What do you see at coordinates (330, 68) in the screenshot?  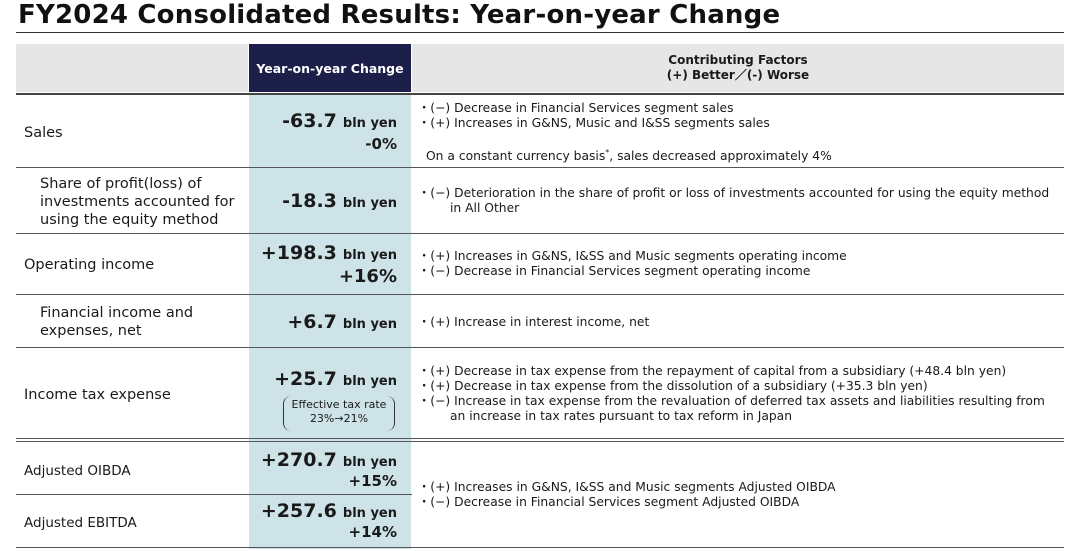 I see `header-yoy: Year-on-year Change` at bounding box center [330, 68].